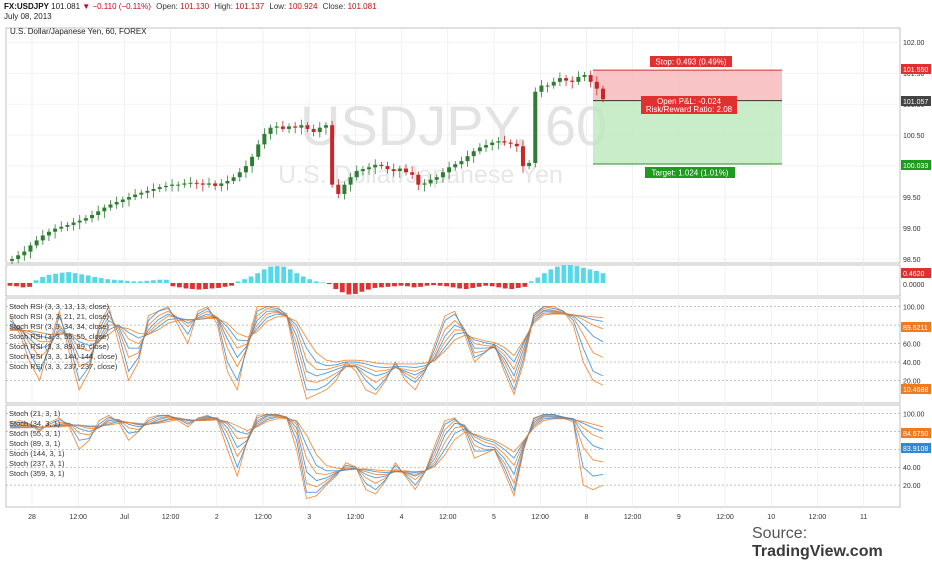 This screenshot has height=561, width=932. I want to click on stoch-legend-item: Stoch (89, 3, 1), so click(35, 443).